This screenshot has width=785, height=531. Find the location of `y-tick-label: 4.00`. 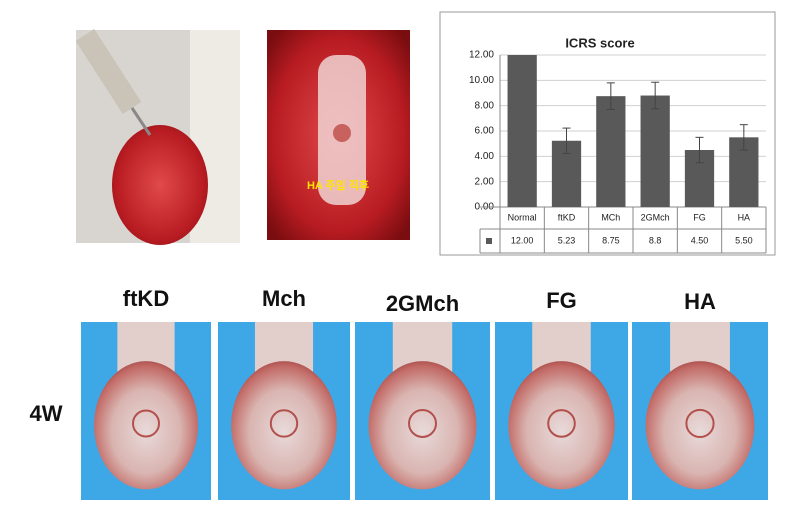

y-tick-label: 4.00 is located at coordinates (485, 156).